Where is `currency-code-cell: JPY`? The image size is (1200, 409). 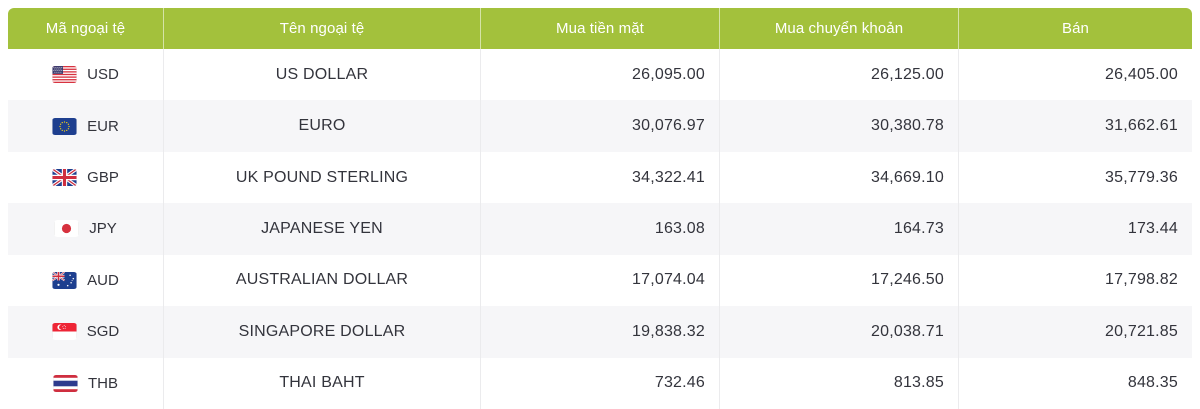 currency-code-cell: JPY is located at coordinates (86, 229).